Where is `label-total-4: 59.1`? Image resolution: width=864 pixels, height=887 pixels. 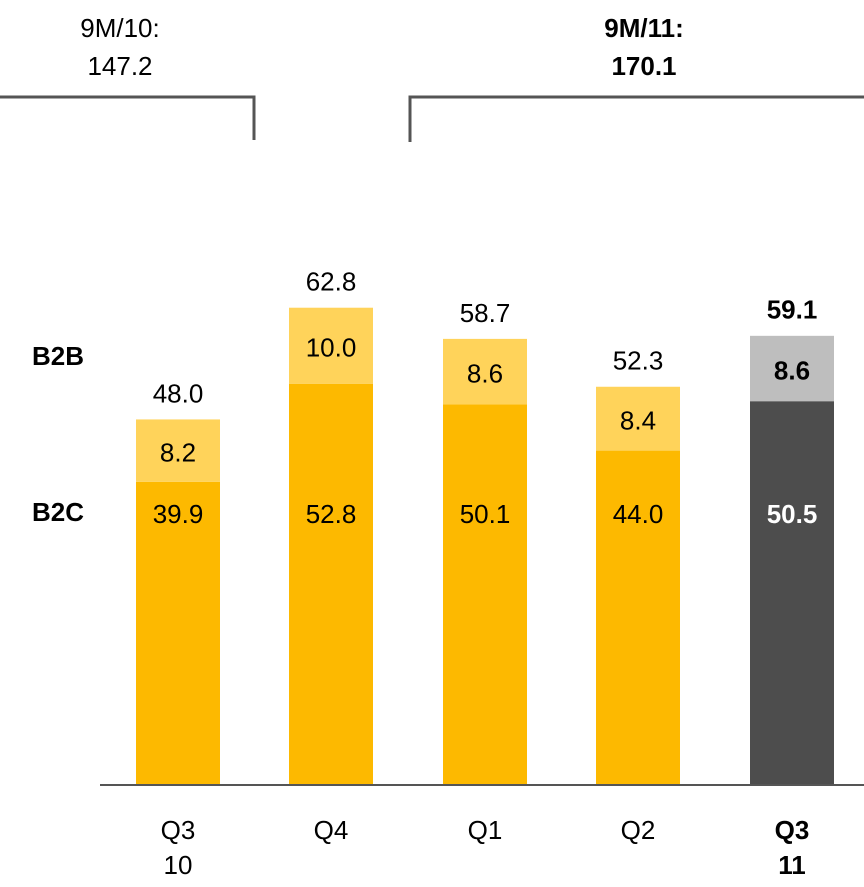 label-total-4: 59.1 is located at coordinates (792, 310).